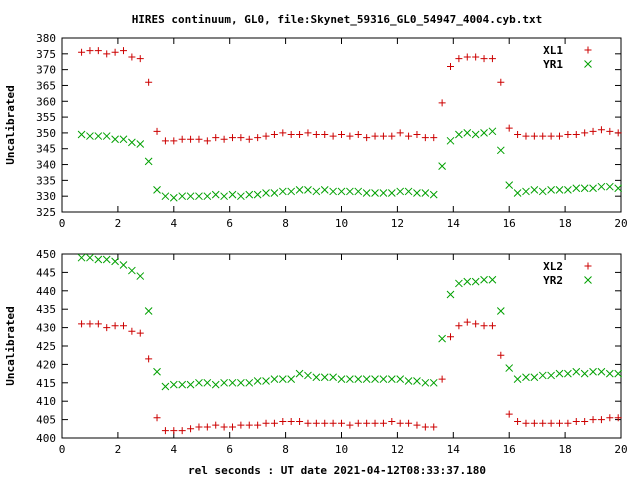  I want to click on x-tick-label: 18, so click(564, 223).